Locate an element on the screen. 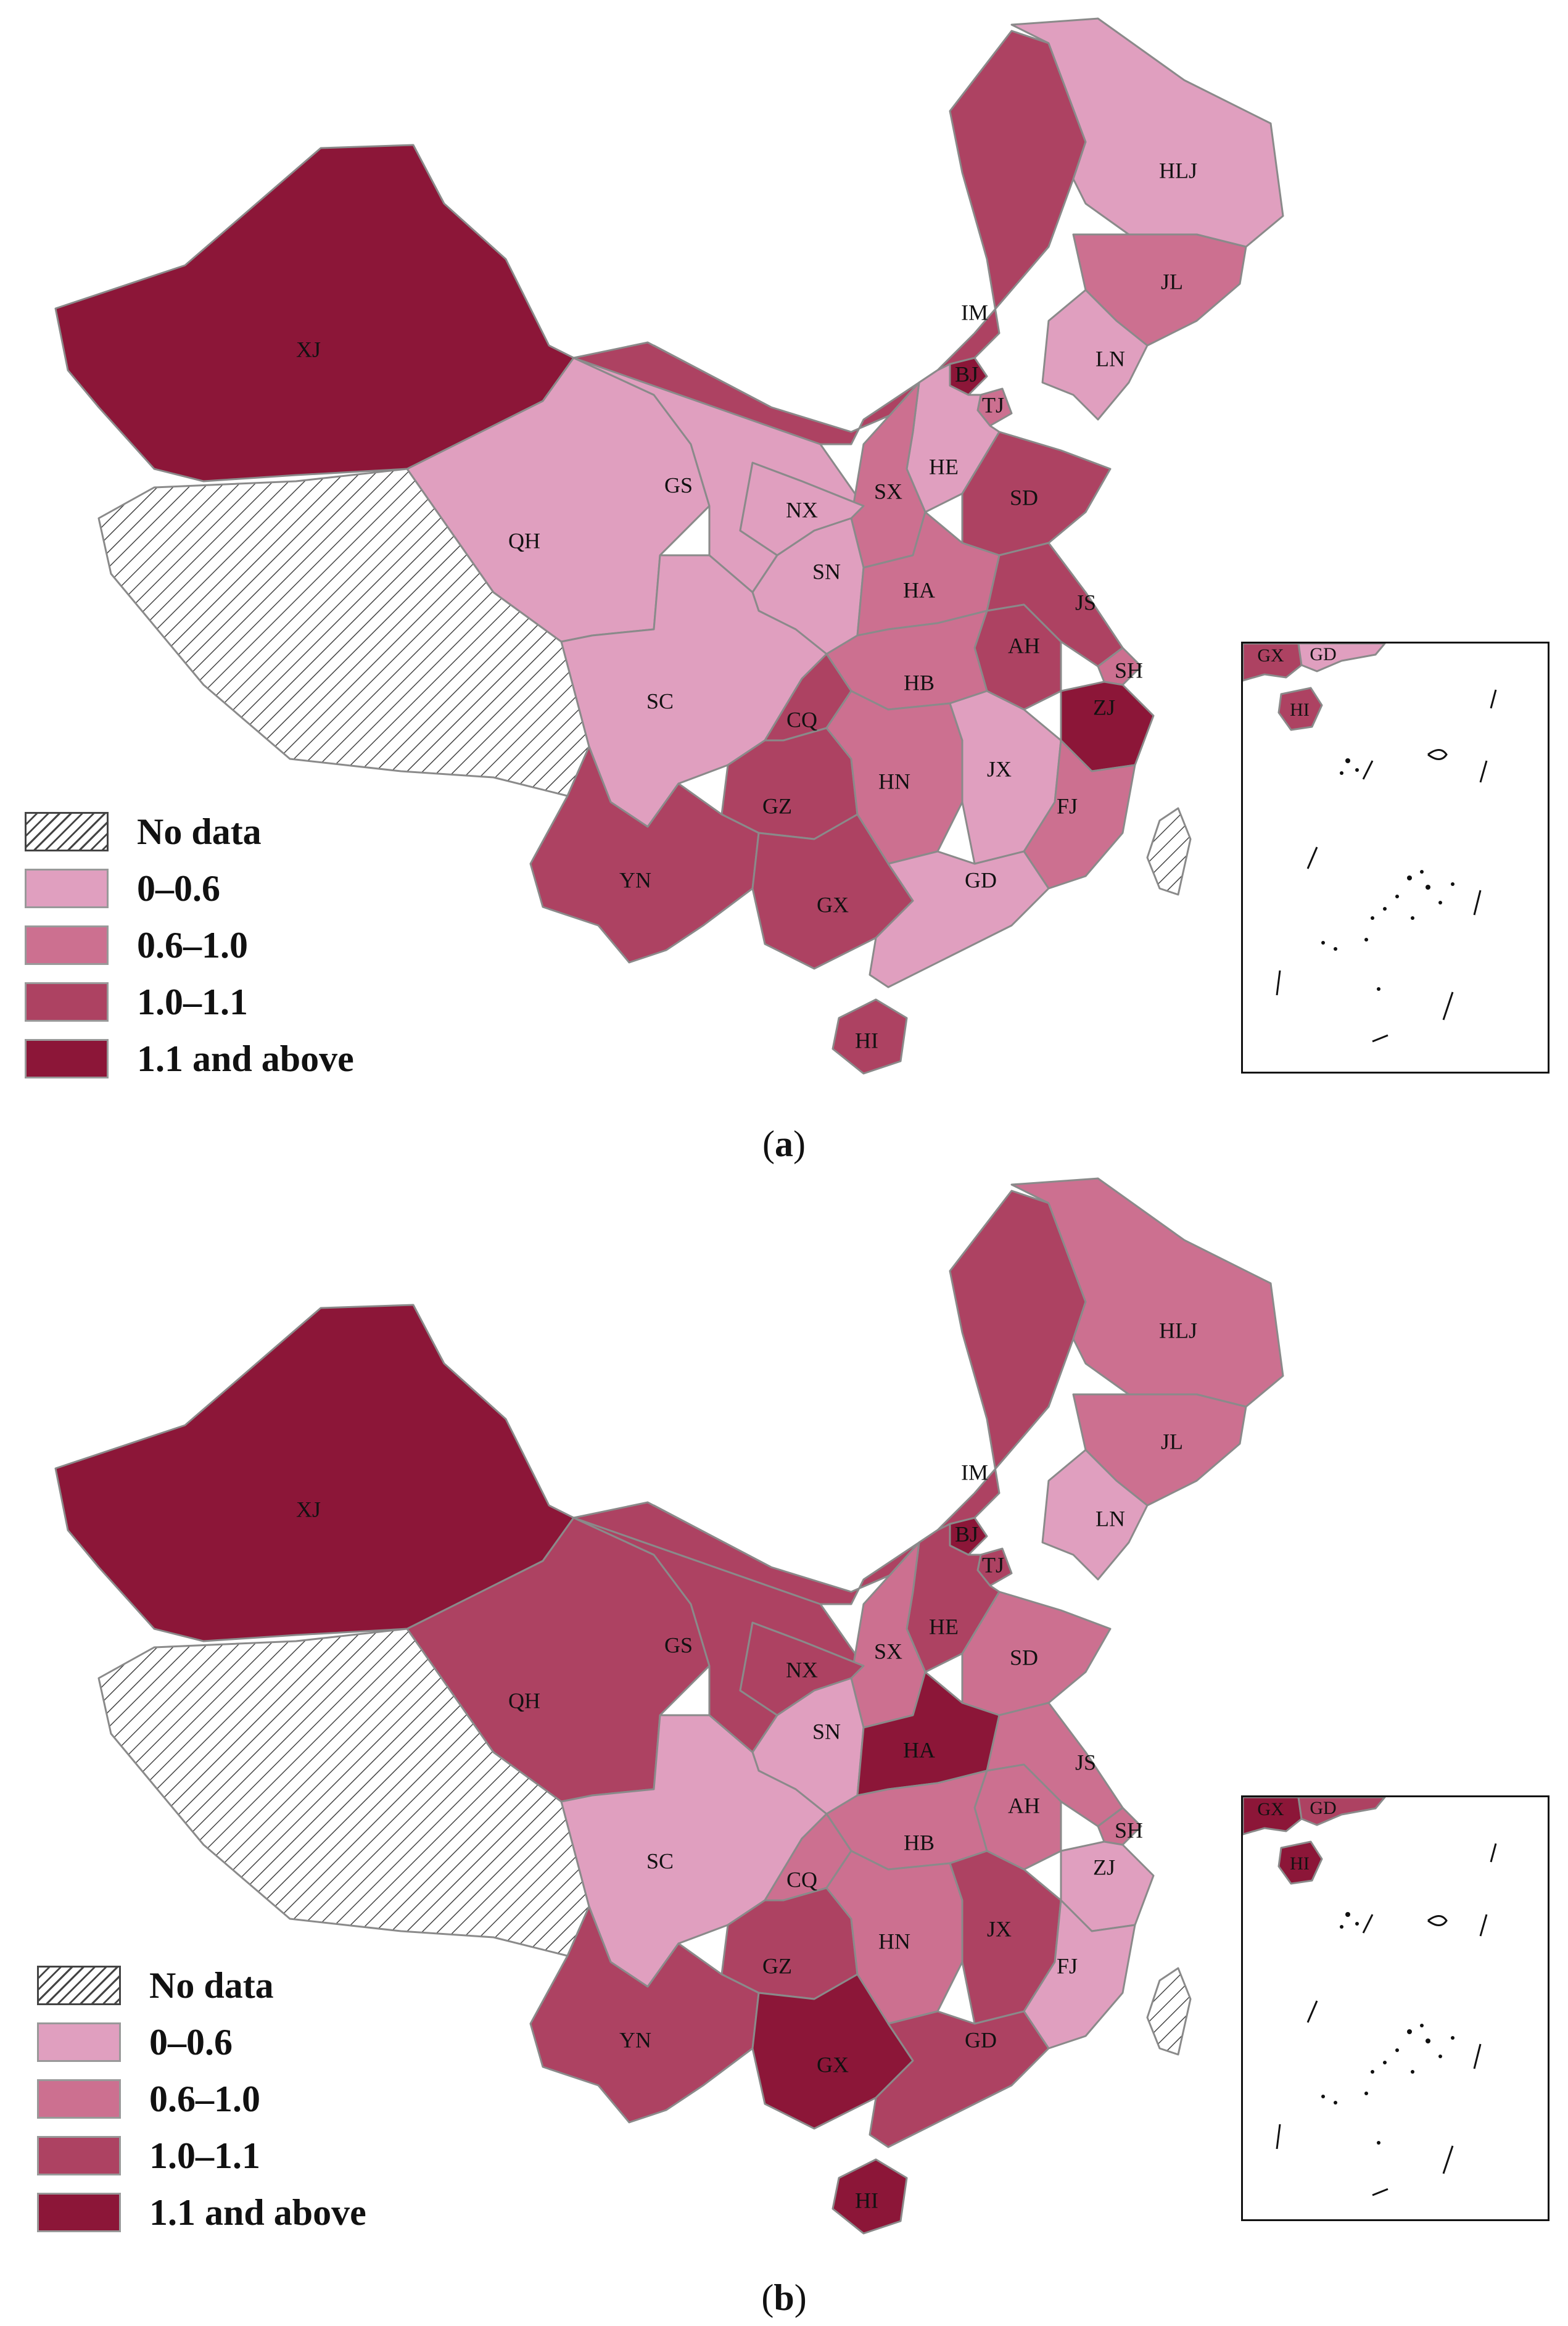  province-label-tj: TJ is located at coordinates (993, 1564).